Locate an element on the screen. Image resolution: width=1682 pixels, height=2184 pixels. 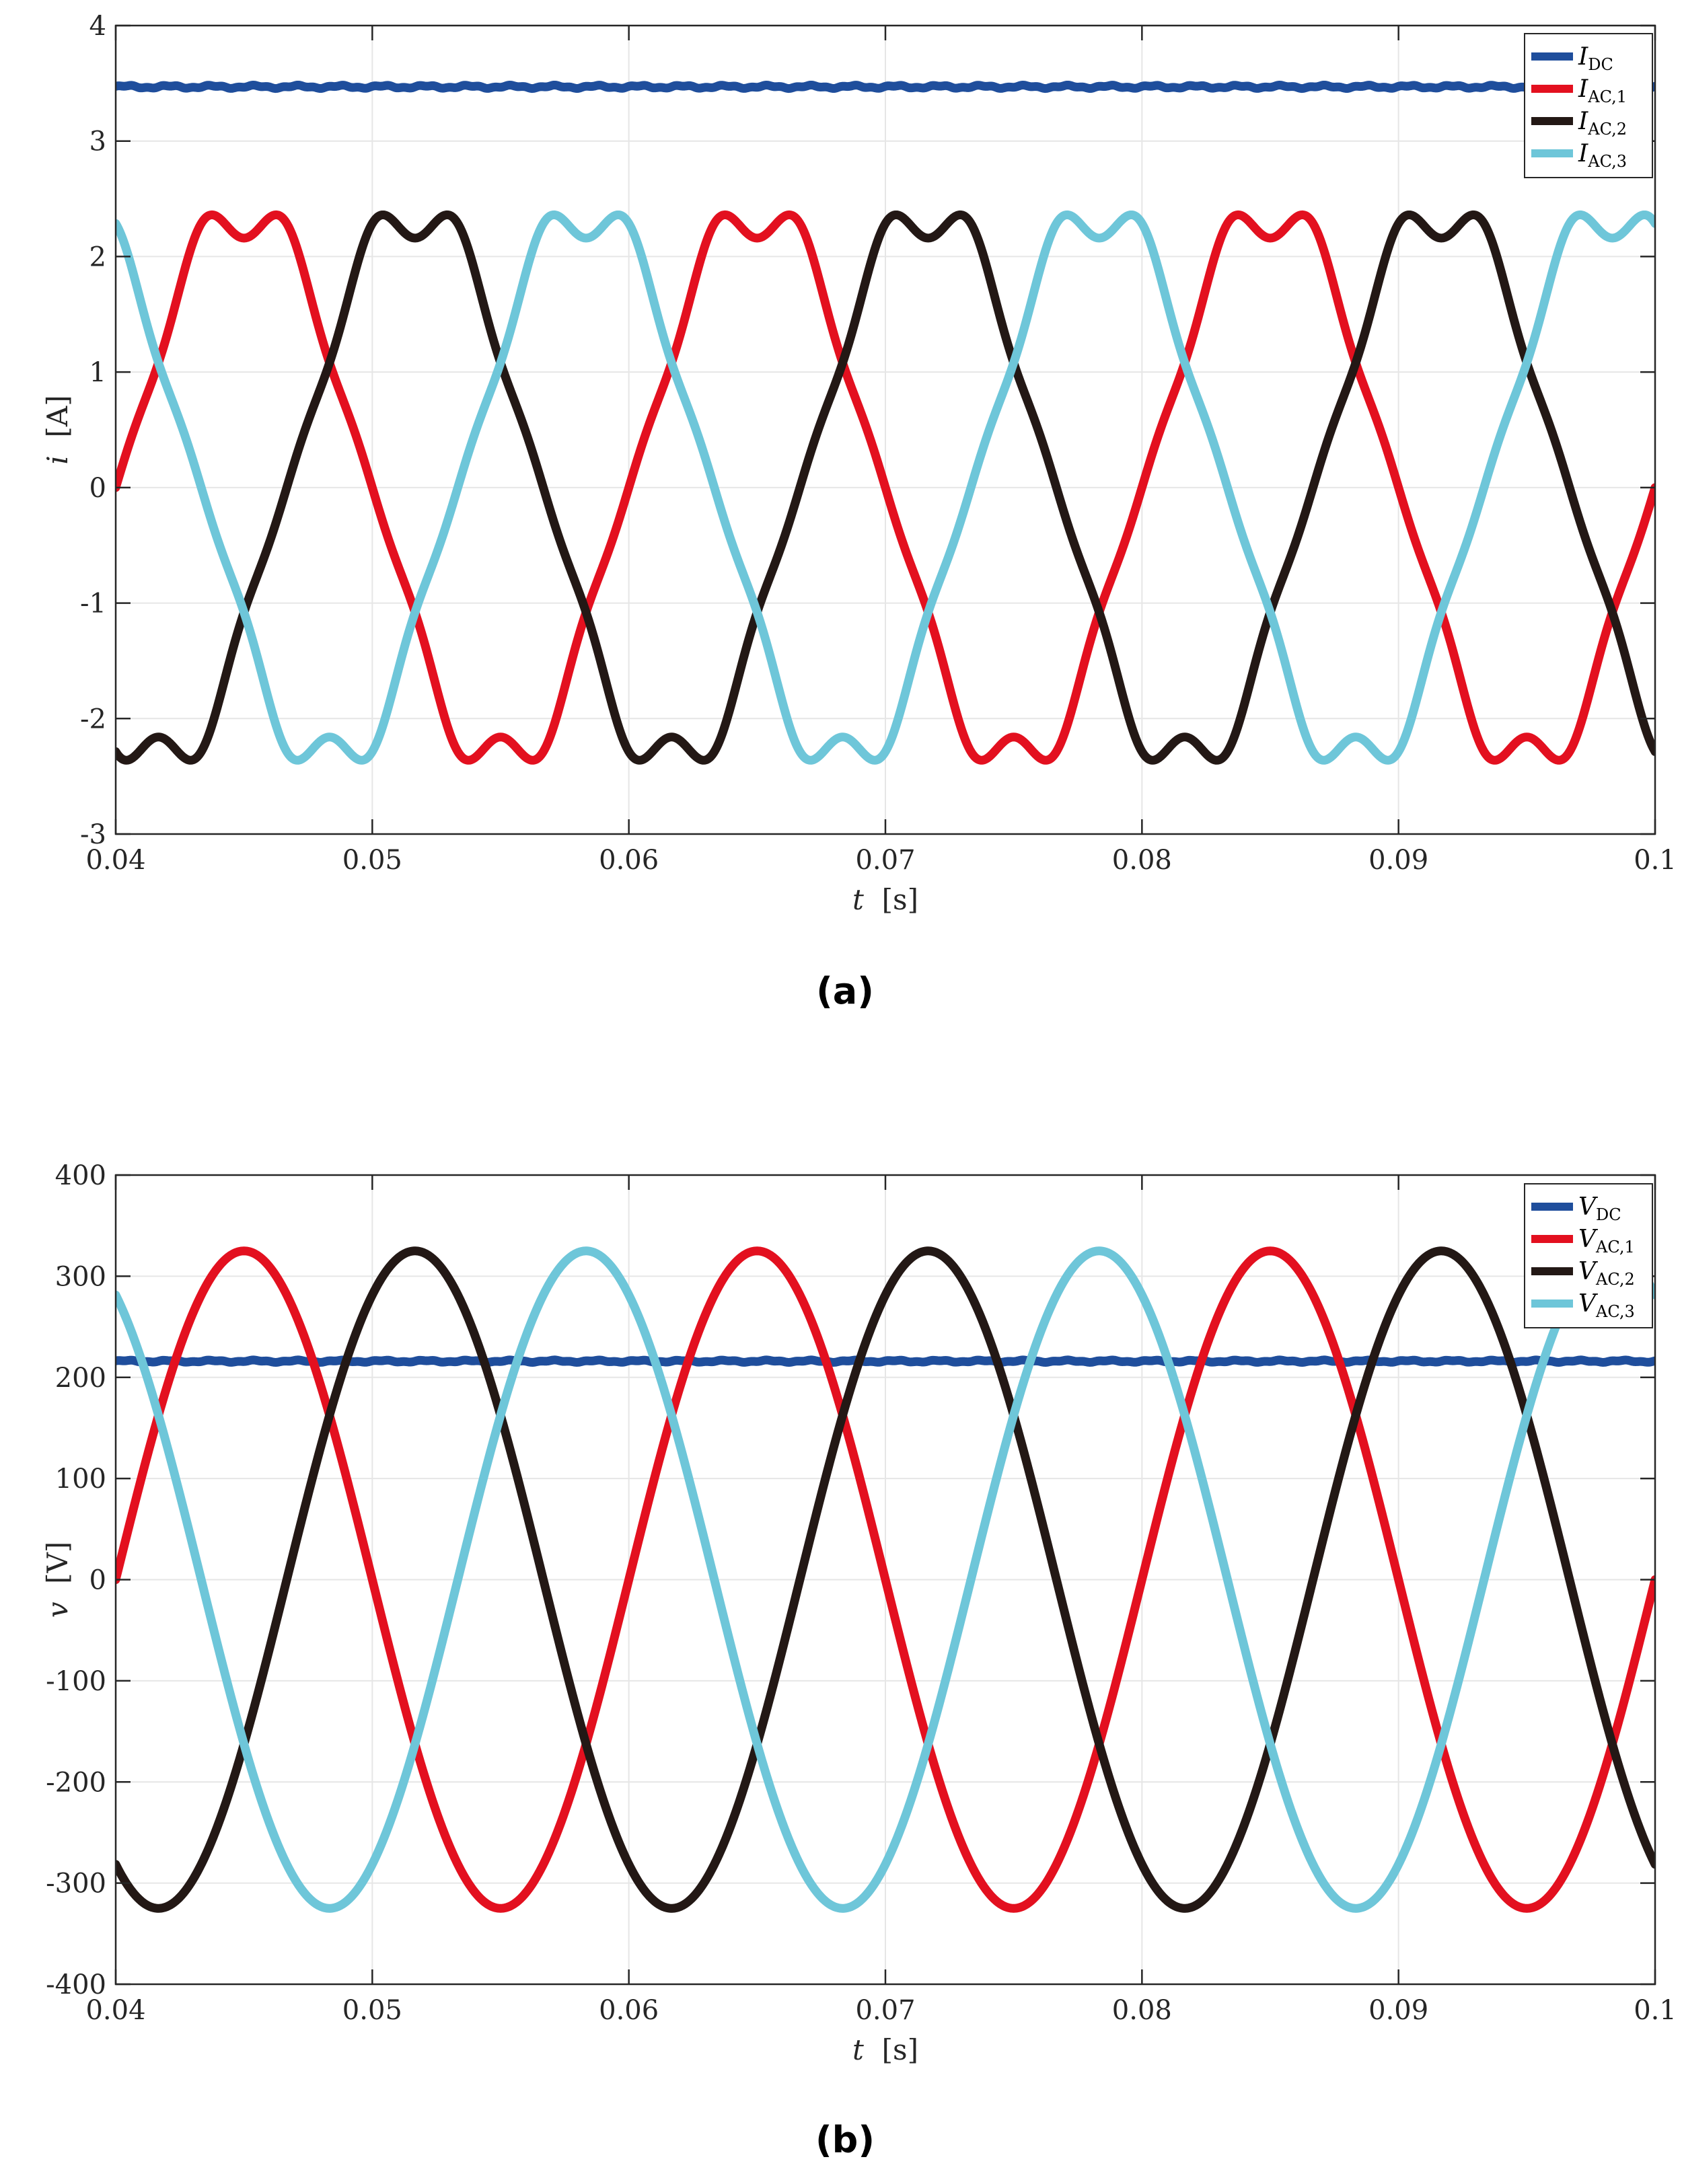
y-tick-label: -300 is located at coordinates (76, 1884).